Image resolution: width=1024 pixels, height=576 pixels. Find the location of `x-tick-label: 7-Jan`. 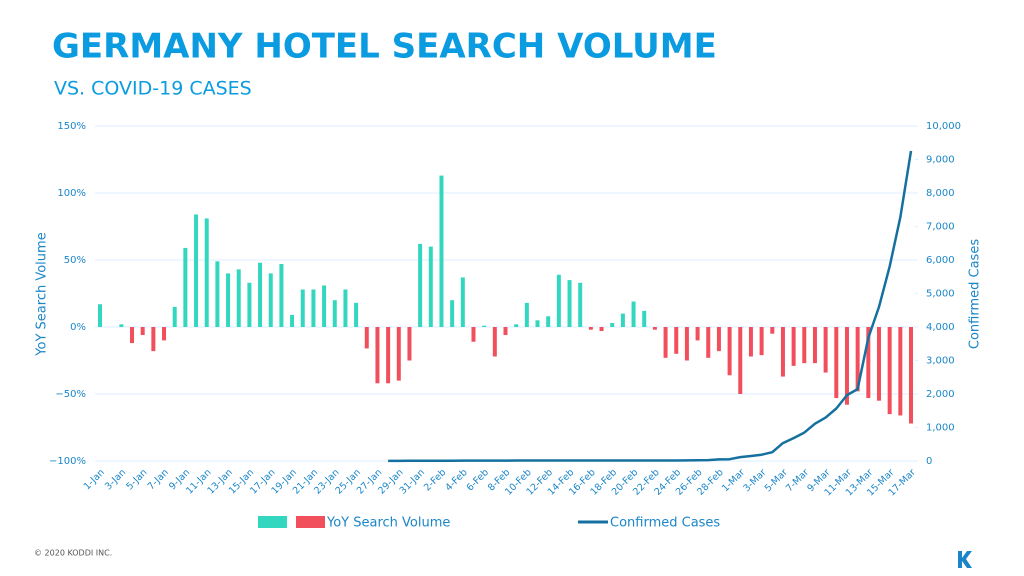

x-tick-label: 7-Jan is located at coordinates (158, 479).